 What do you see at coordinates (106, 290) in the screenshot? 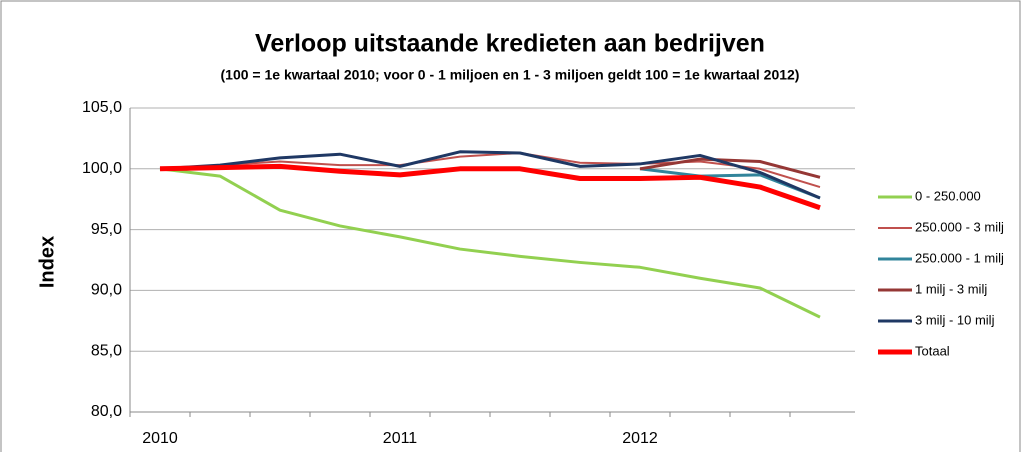
I see `y-tick-label: 90,0` at bounding box center [106, 290].